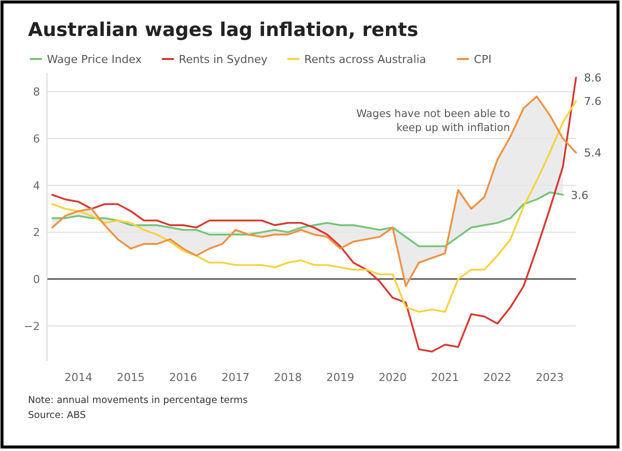 Image resolution: width=622 pixels, height=451 pixels. I want to click on line-series, so click(307, 220).